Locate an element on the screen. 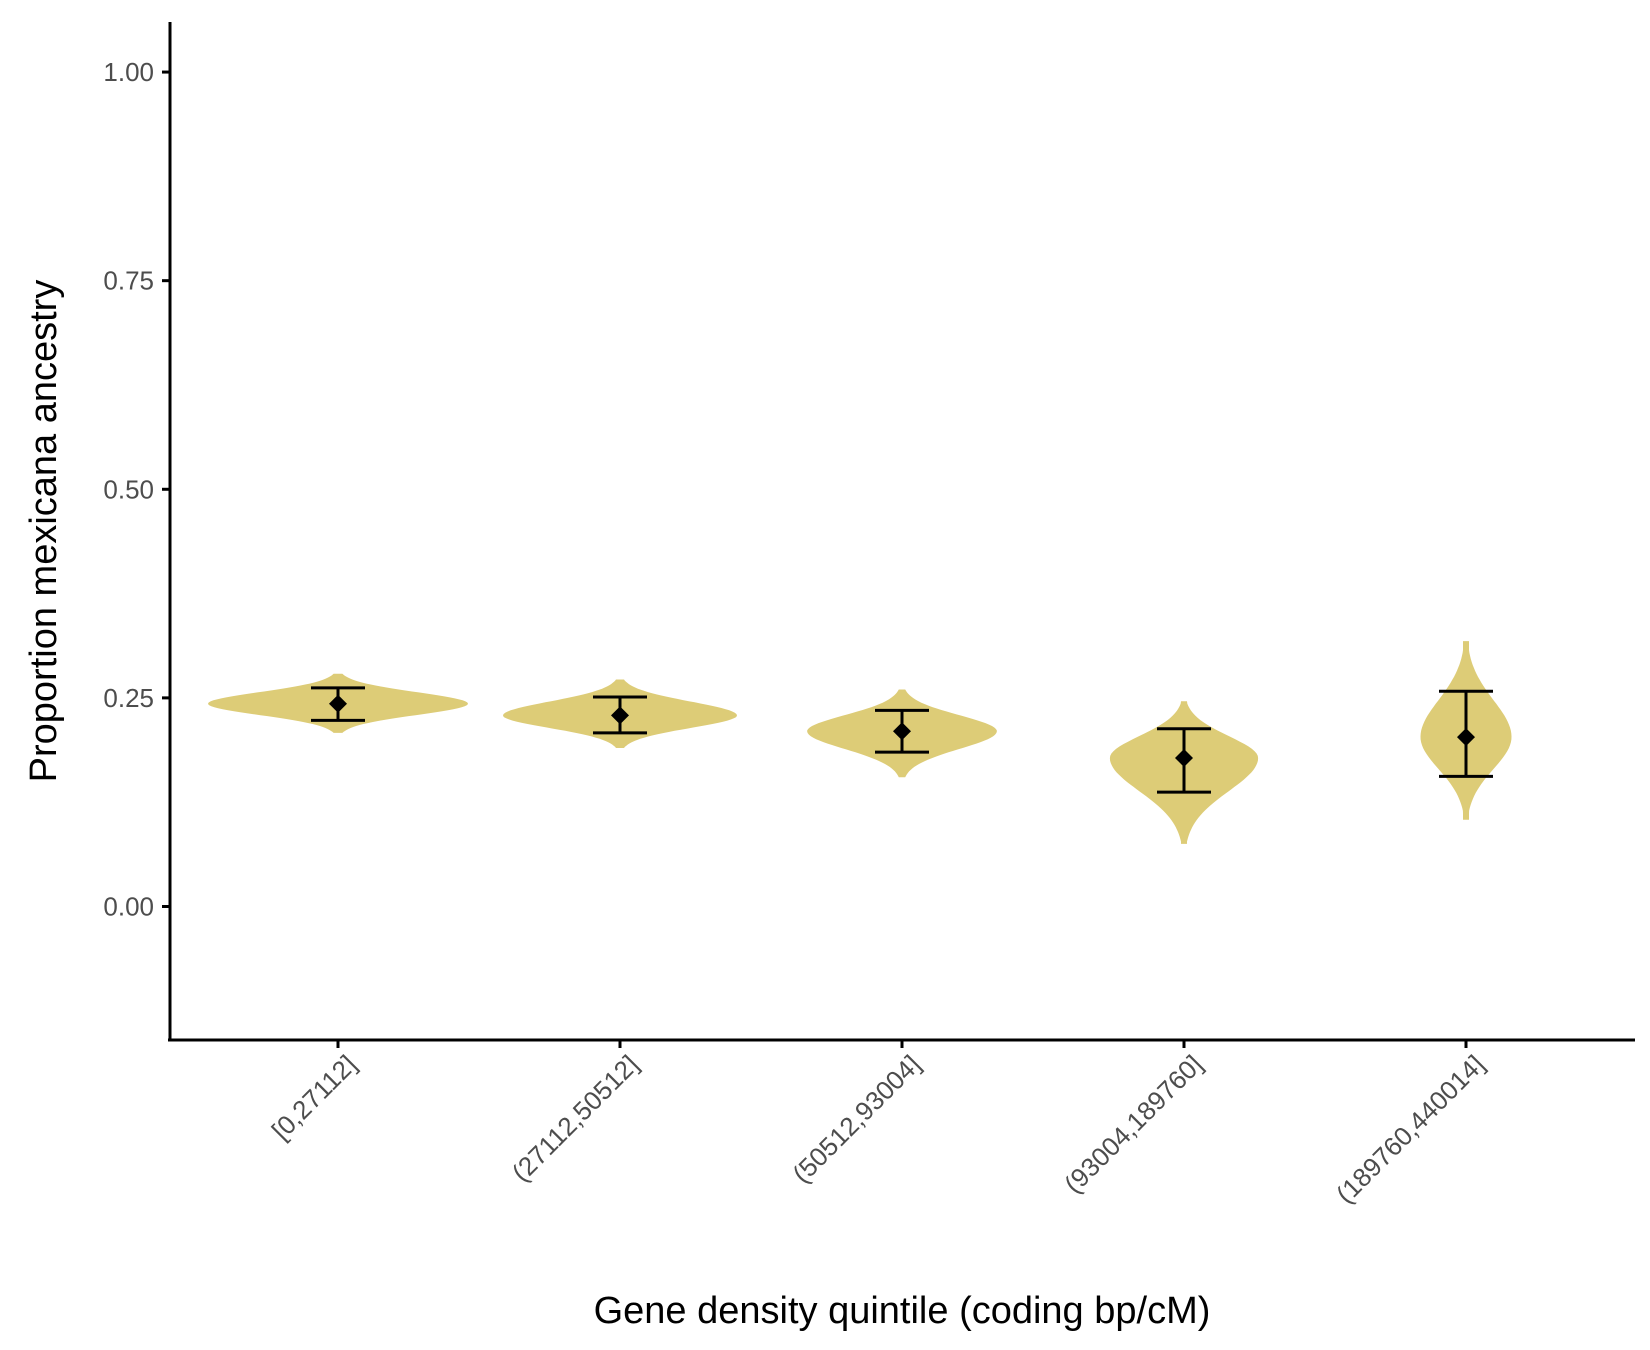 The width and height of the screenshot is (1650, 1350). x-axis-title: Gene density quintile (coding bp/cM) is located at coordinates (902, 1311).